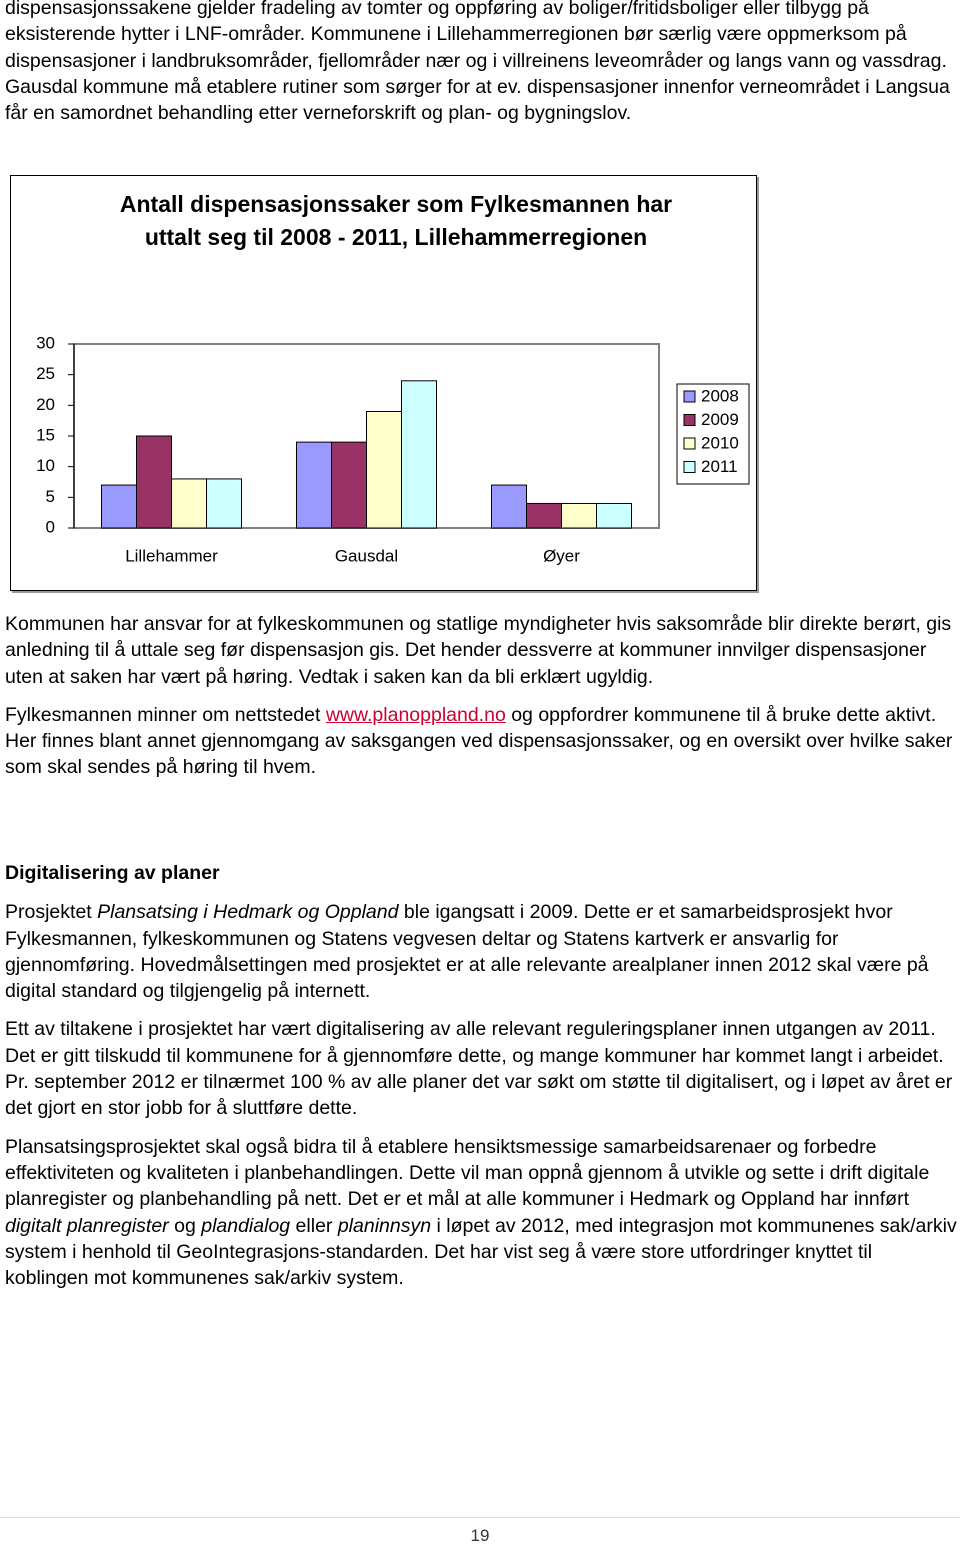 Image resolution: width=960 pixels, height=1549 pixels. Describe the element at coordinates (45, 434) in the screenshot. I see `y-tick-label: 15` at that location.